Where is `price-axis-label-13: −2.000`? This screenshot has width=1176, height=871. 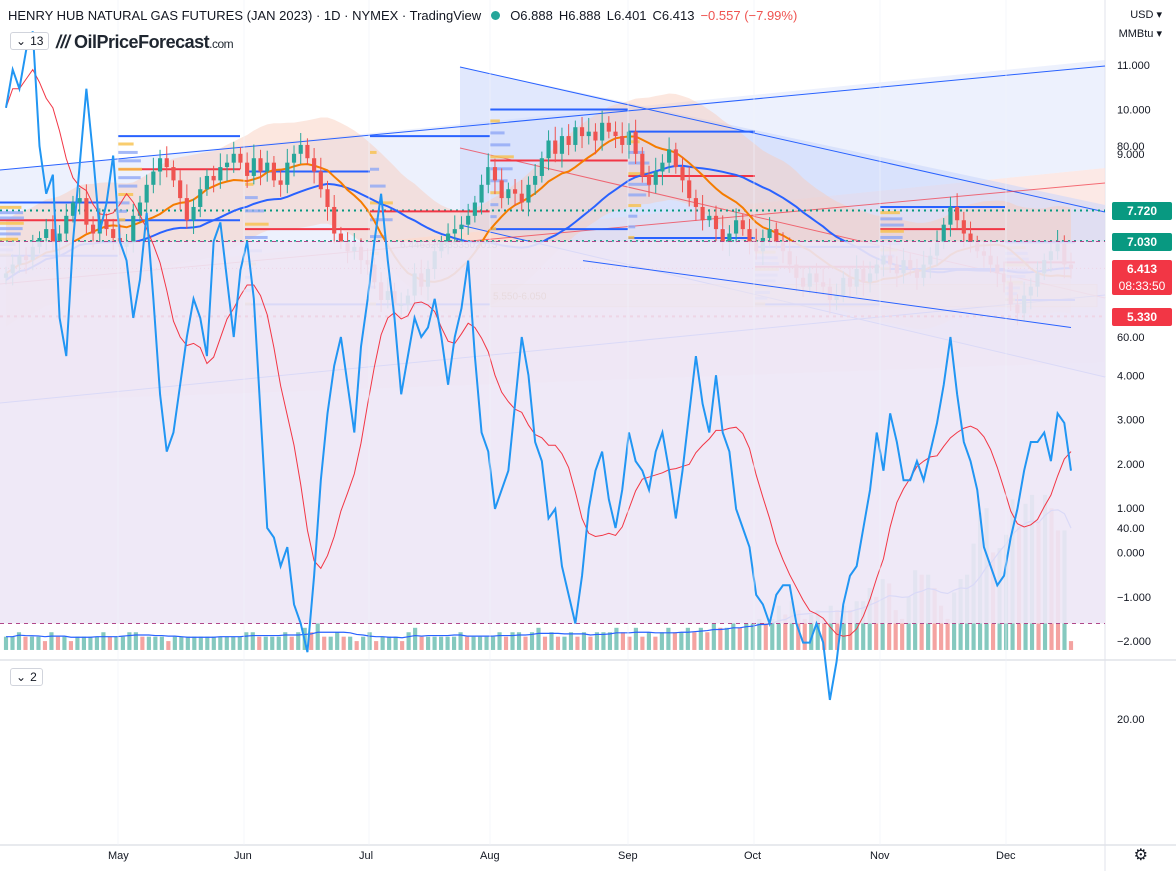
price-axis-label-13: −2.000 is located at coordinates (1134, 642).